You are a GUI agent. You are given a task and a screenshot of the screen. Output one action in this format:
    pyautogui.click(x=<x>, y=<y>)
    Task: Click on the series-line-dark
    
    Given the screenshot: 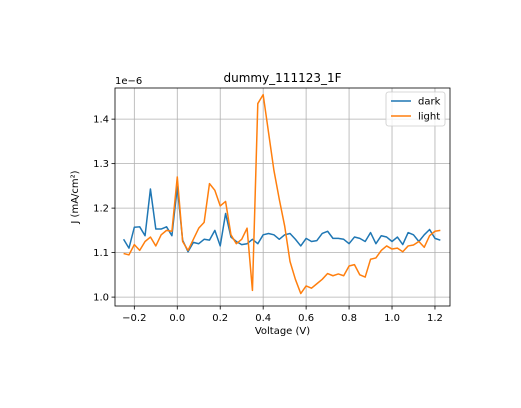 What is the action you would take?
    pyautogui.click(x=281, y=219)
    